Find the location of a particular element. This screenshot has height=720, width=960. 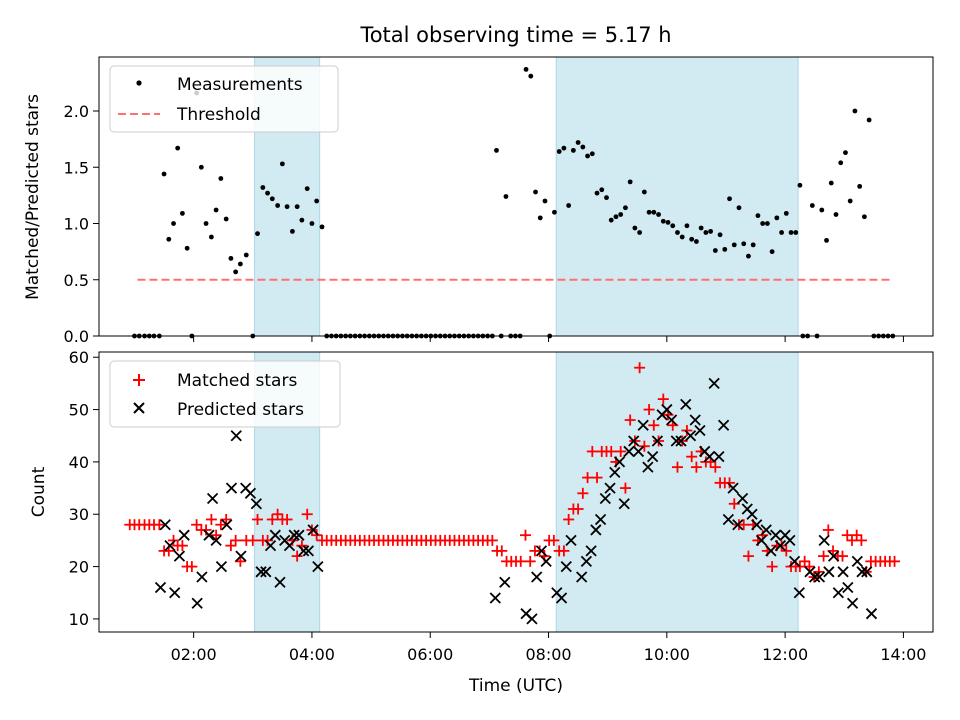

shaded-interval is located at coordinates (677, 196).